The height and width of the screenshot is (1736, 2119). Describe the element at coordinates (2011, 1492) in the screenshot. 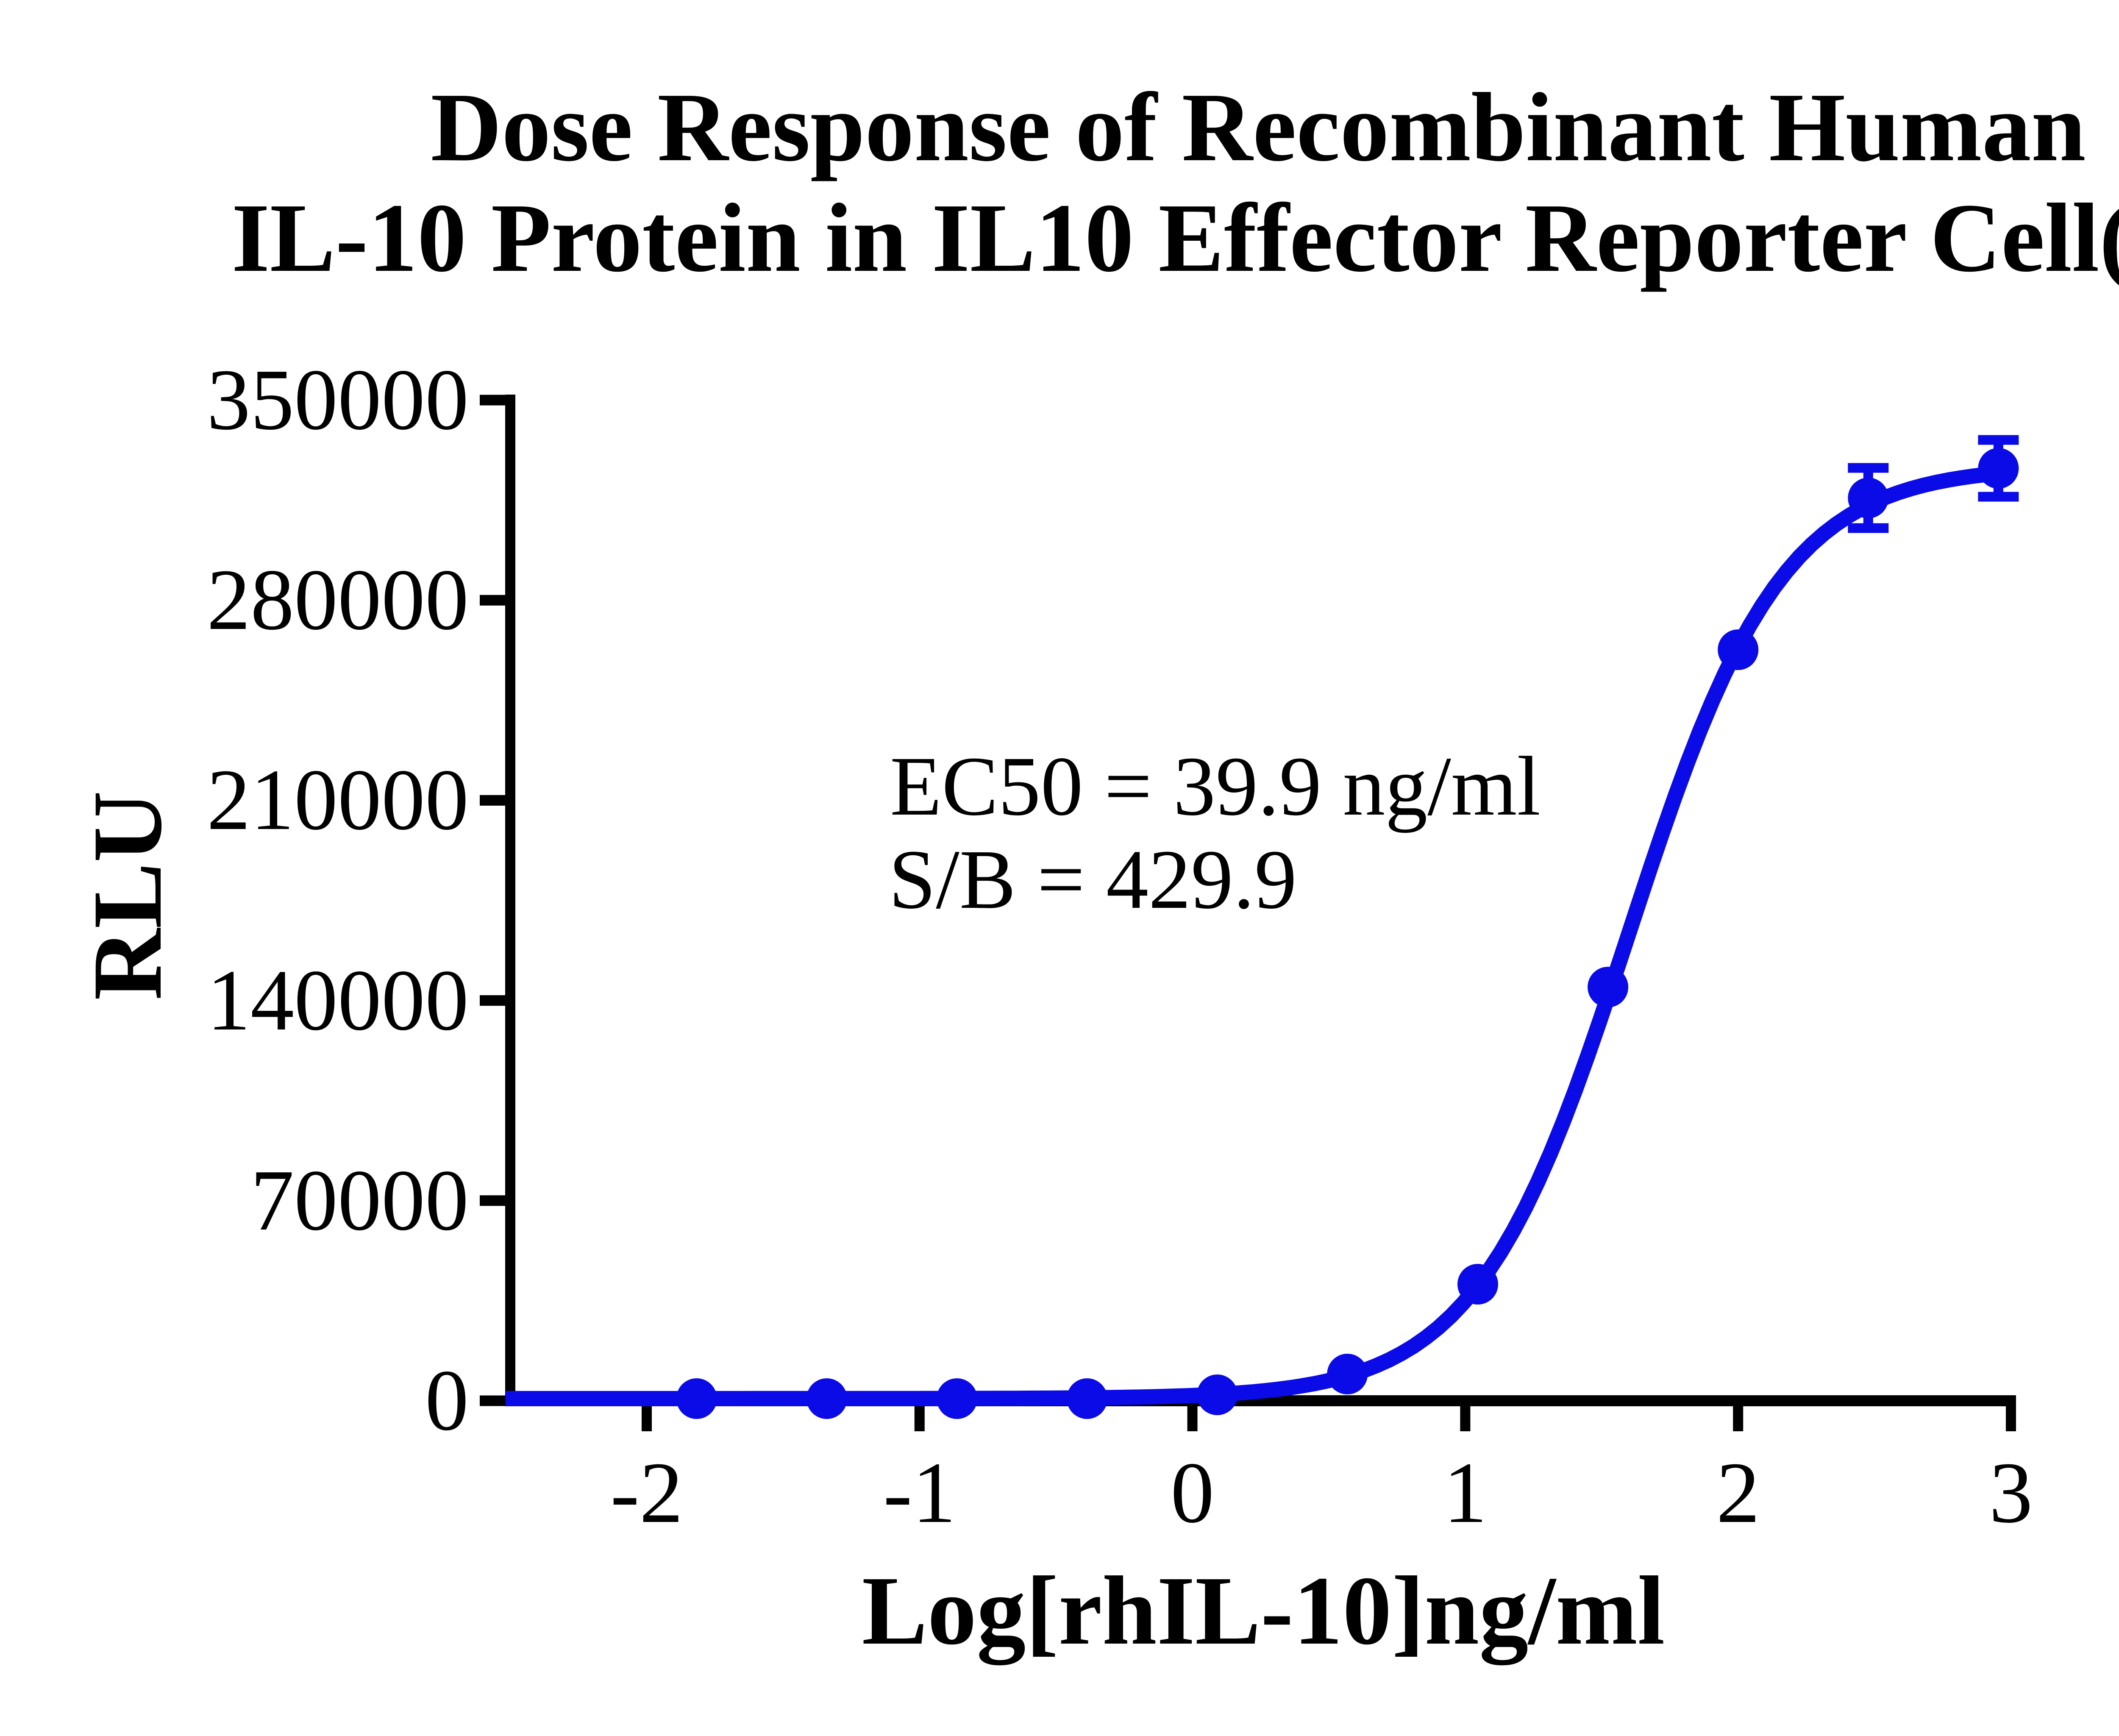

I see `svg-text: 3` at that location.